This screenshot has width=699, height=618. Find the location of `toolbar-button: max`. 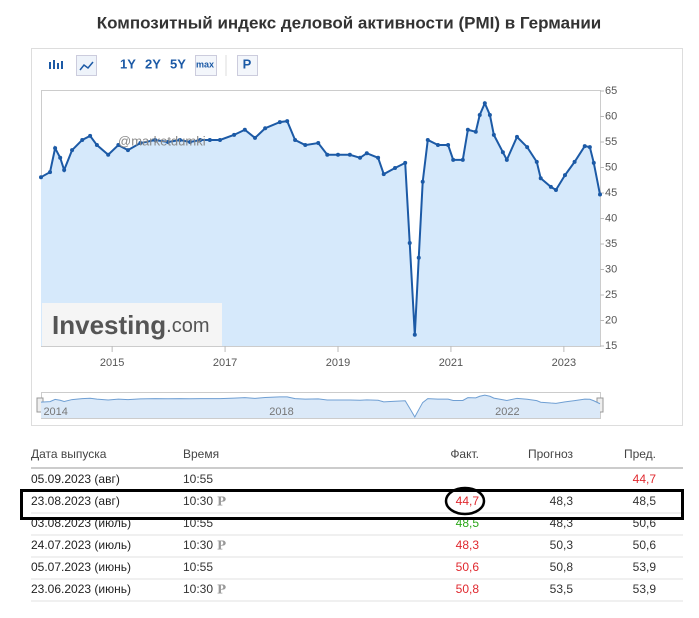

toolbar-button: max is located at coordinates (205, 64).